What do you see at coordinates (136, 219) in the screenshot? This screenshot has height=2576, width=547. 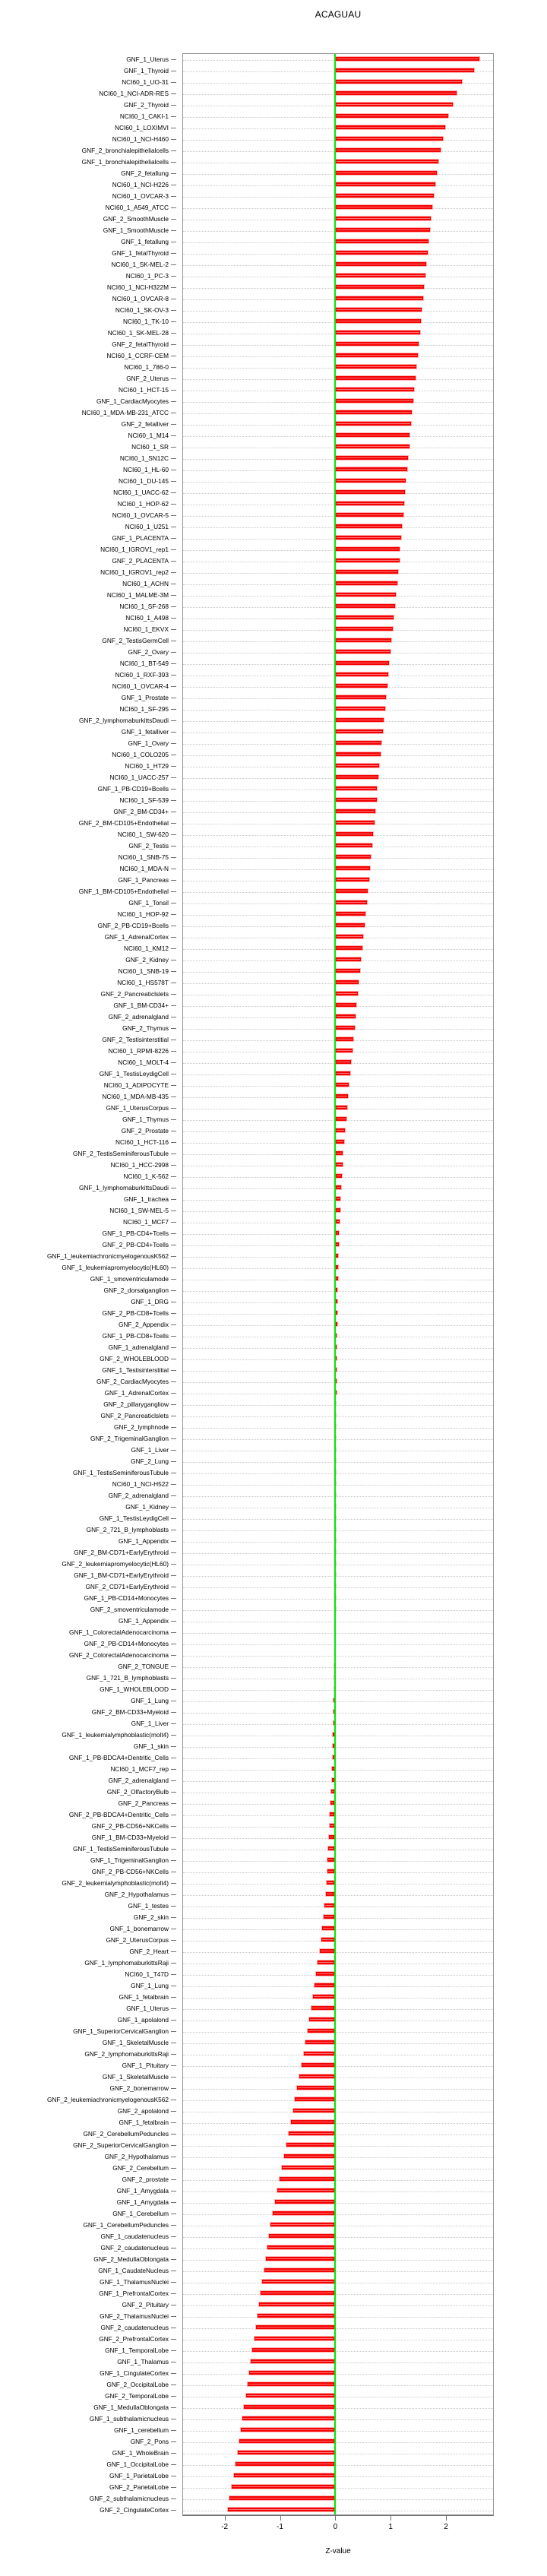 I see `y-axis-tick-label: GNF_2_SmoothMuscle` at bounding box center [136, 219].